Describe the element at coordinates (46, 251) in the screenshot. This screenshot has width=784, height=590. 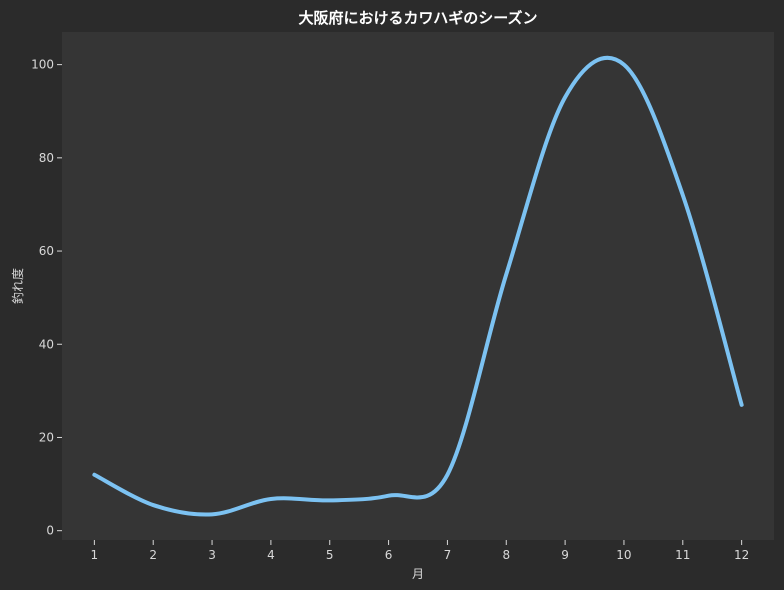
I see `y-tick-label: 60` at that location.